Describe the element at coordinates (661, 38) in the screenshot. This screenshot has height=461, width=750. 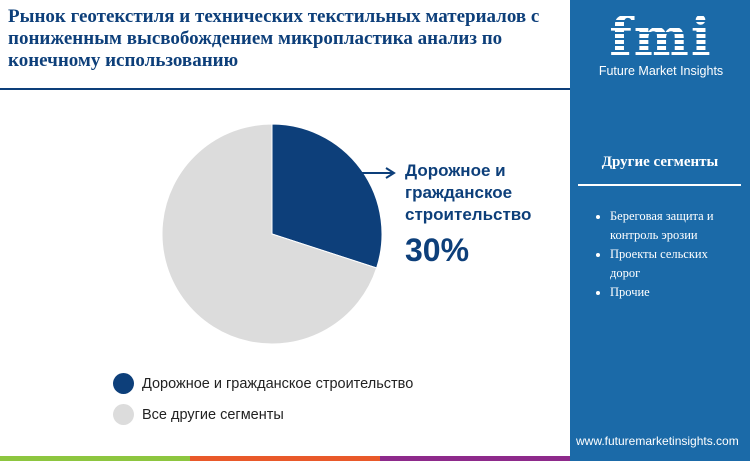
I see `logo-mark: fmi` at that location.